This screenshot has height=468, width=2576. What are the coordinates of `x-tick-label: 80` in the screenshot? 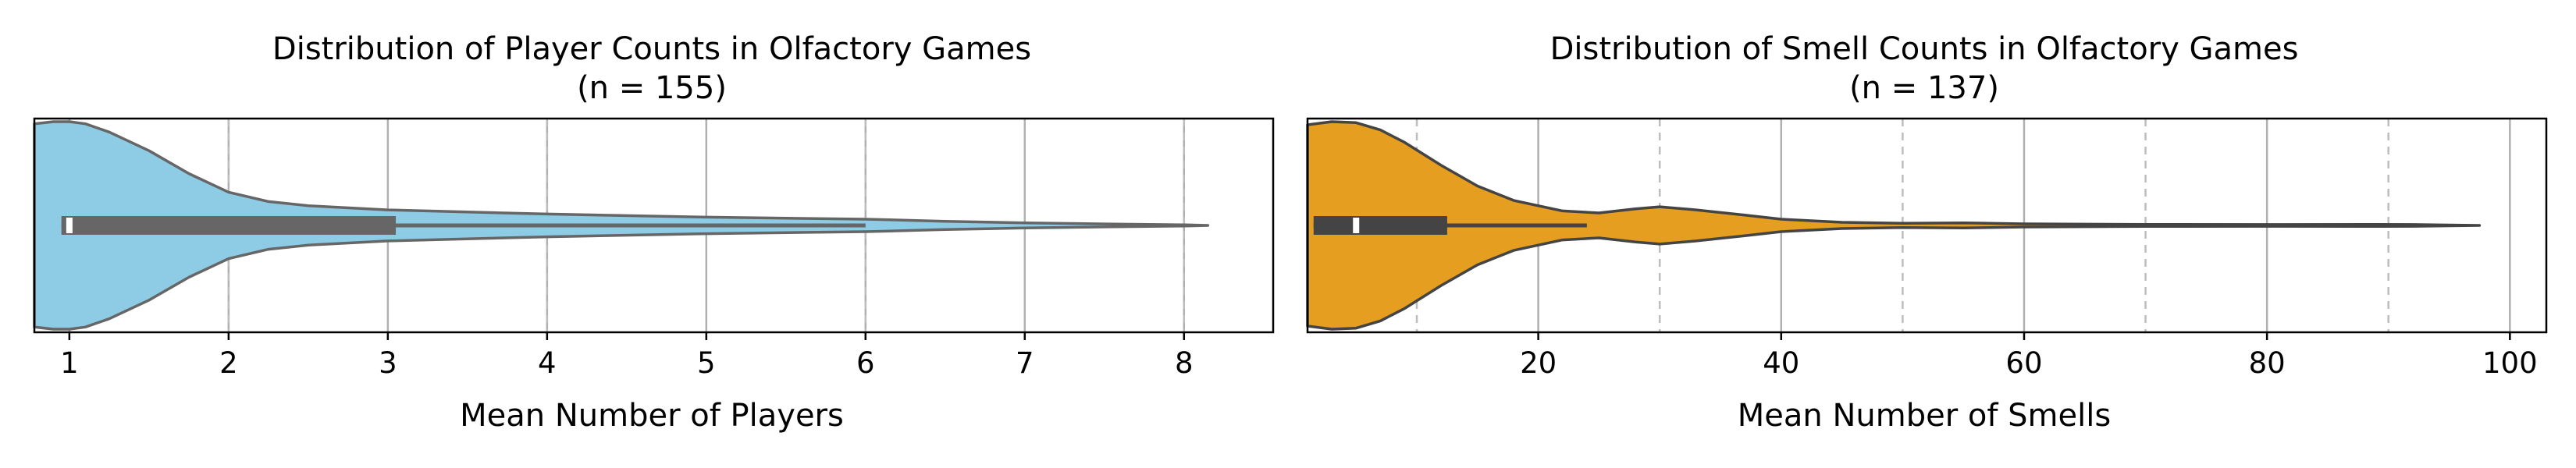 It's located at (2267, 363).